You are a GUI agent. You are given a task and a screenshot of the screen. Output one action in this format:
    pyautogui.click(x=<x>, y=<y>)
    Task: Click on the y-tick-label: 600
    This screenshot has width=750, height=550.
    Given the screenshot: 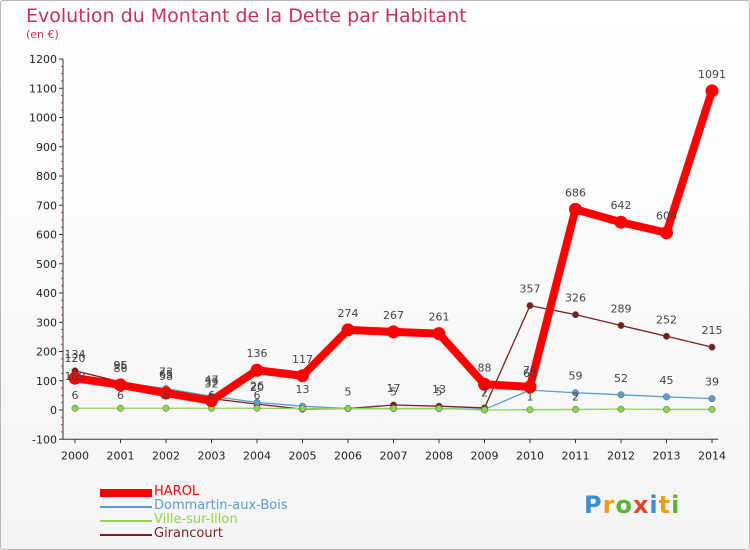 What is the action you would take?
    pyautogui.click(x=46, y=235)
    